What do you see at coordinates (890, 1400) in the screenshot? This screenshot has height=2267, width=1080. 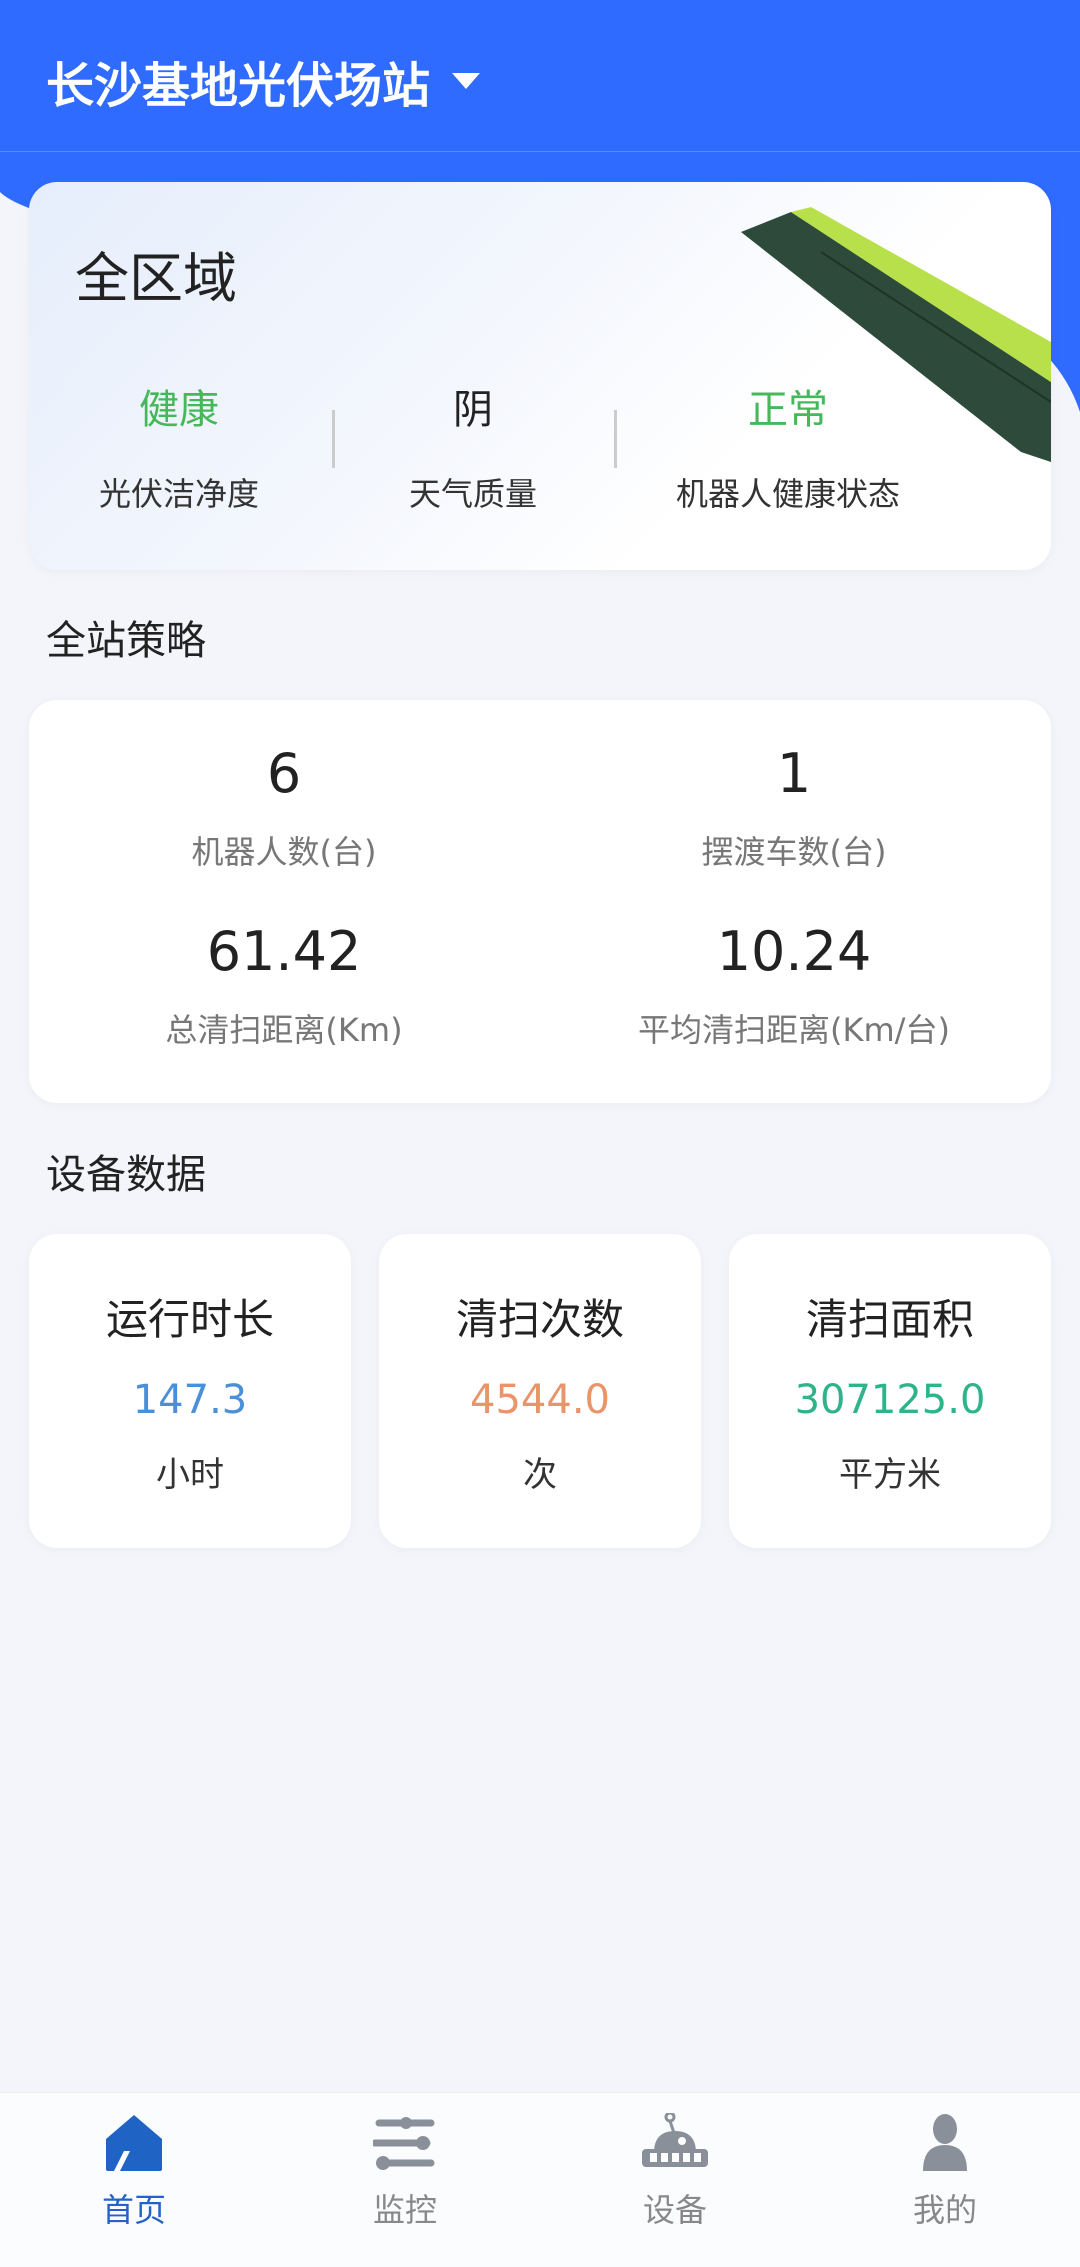 I see `device-card-value: 307125.0` at bounding box center [890, 1400].